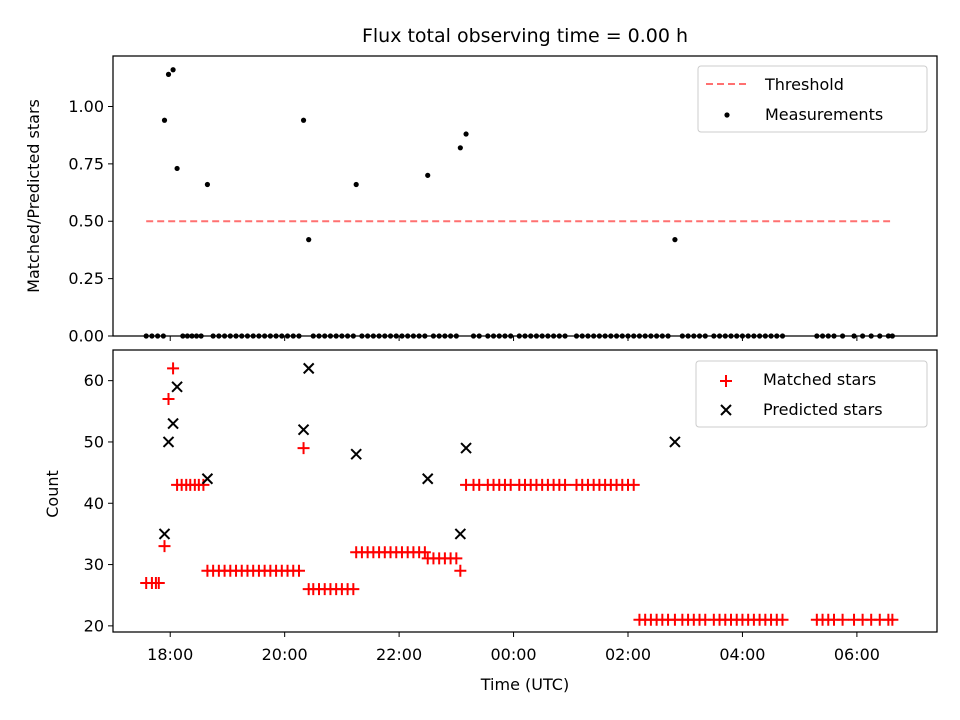 The height and width of the screenshot is (720, 960). I want to click on x-axis-label: Time (UTC), so click(524, 684).